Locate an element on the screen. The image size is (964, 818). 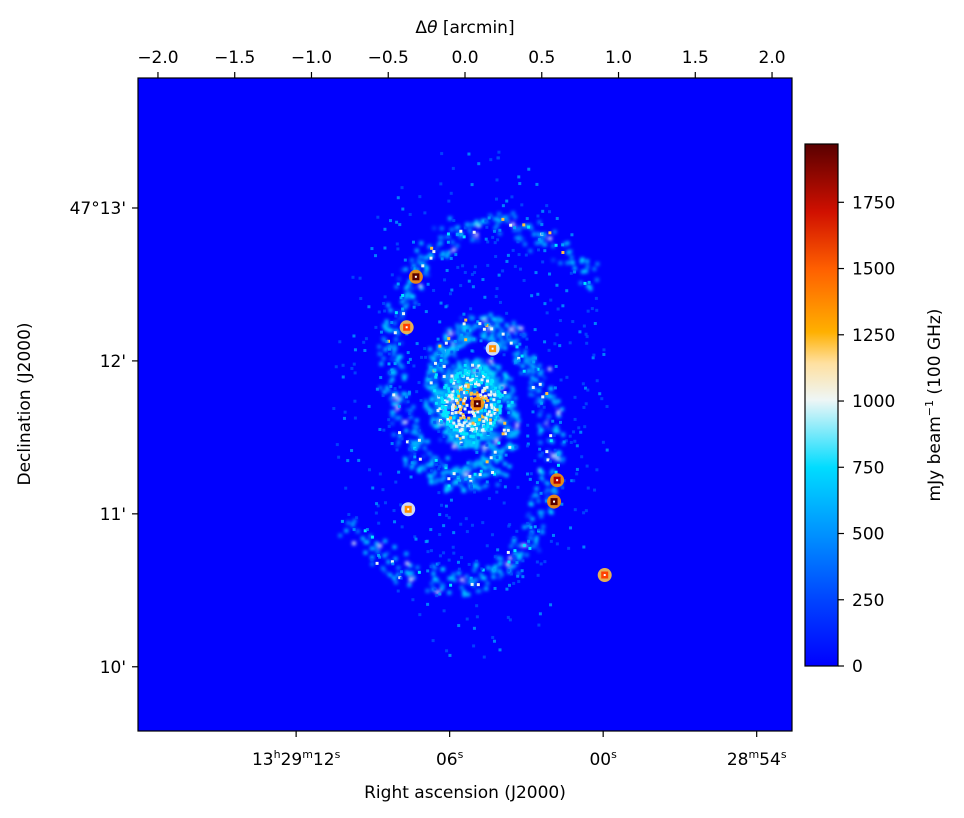
top-axis: −2.0 −1.5 −1.0 −0.5 0.0 0.5 1.0 1.5 2.0 is located at coordinates (461, 63).